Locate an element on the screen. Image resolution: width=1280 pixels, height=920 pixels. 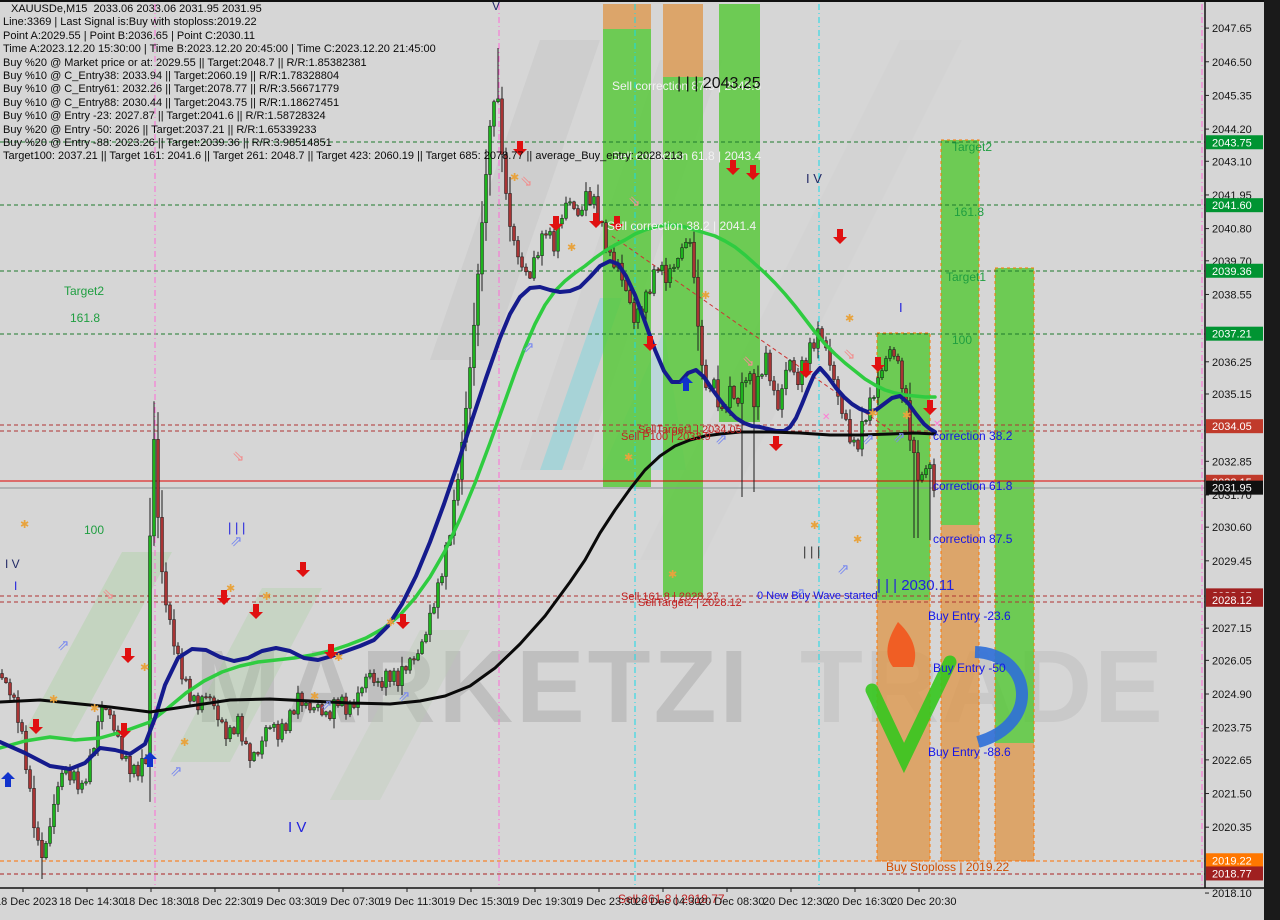
chart-object-label: Sell P100 | 2033.9 is located at coordinates (666, 437).